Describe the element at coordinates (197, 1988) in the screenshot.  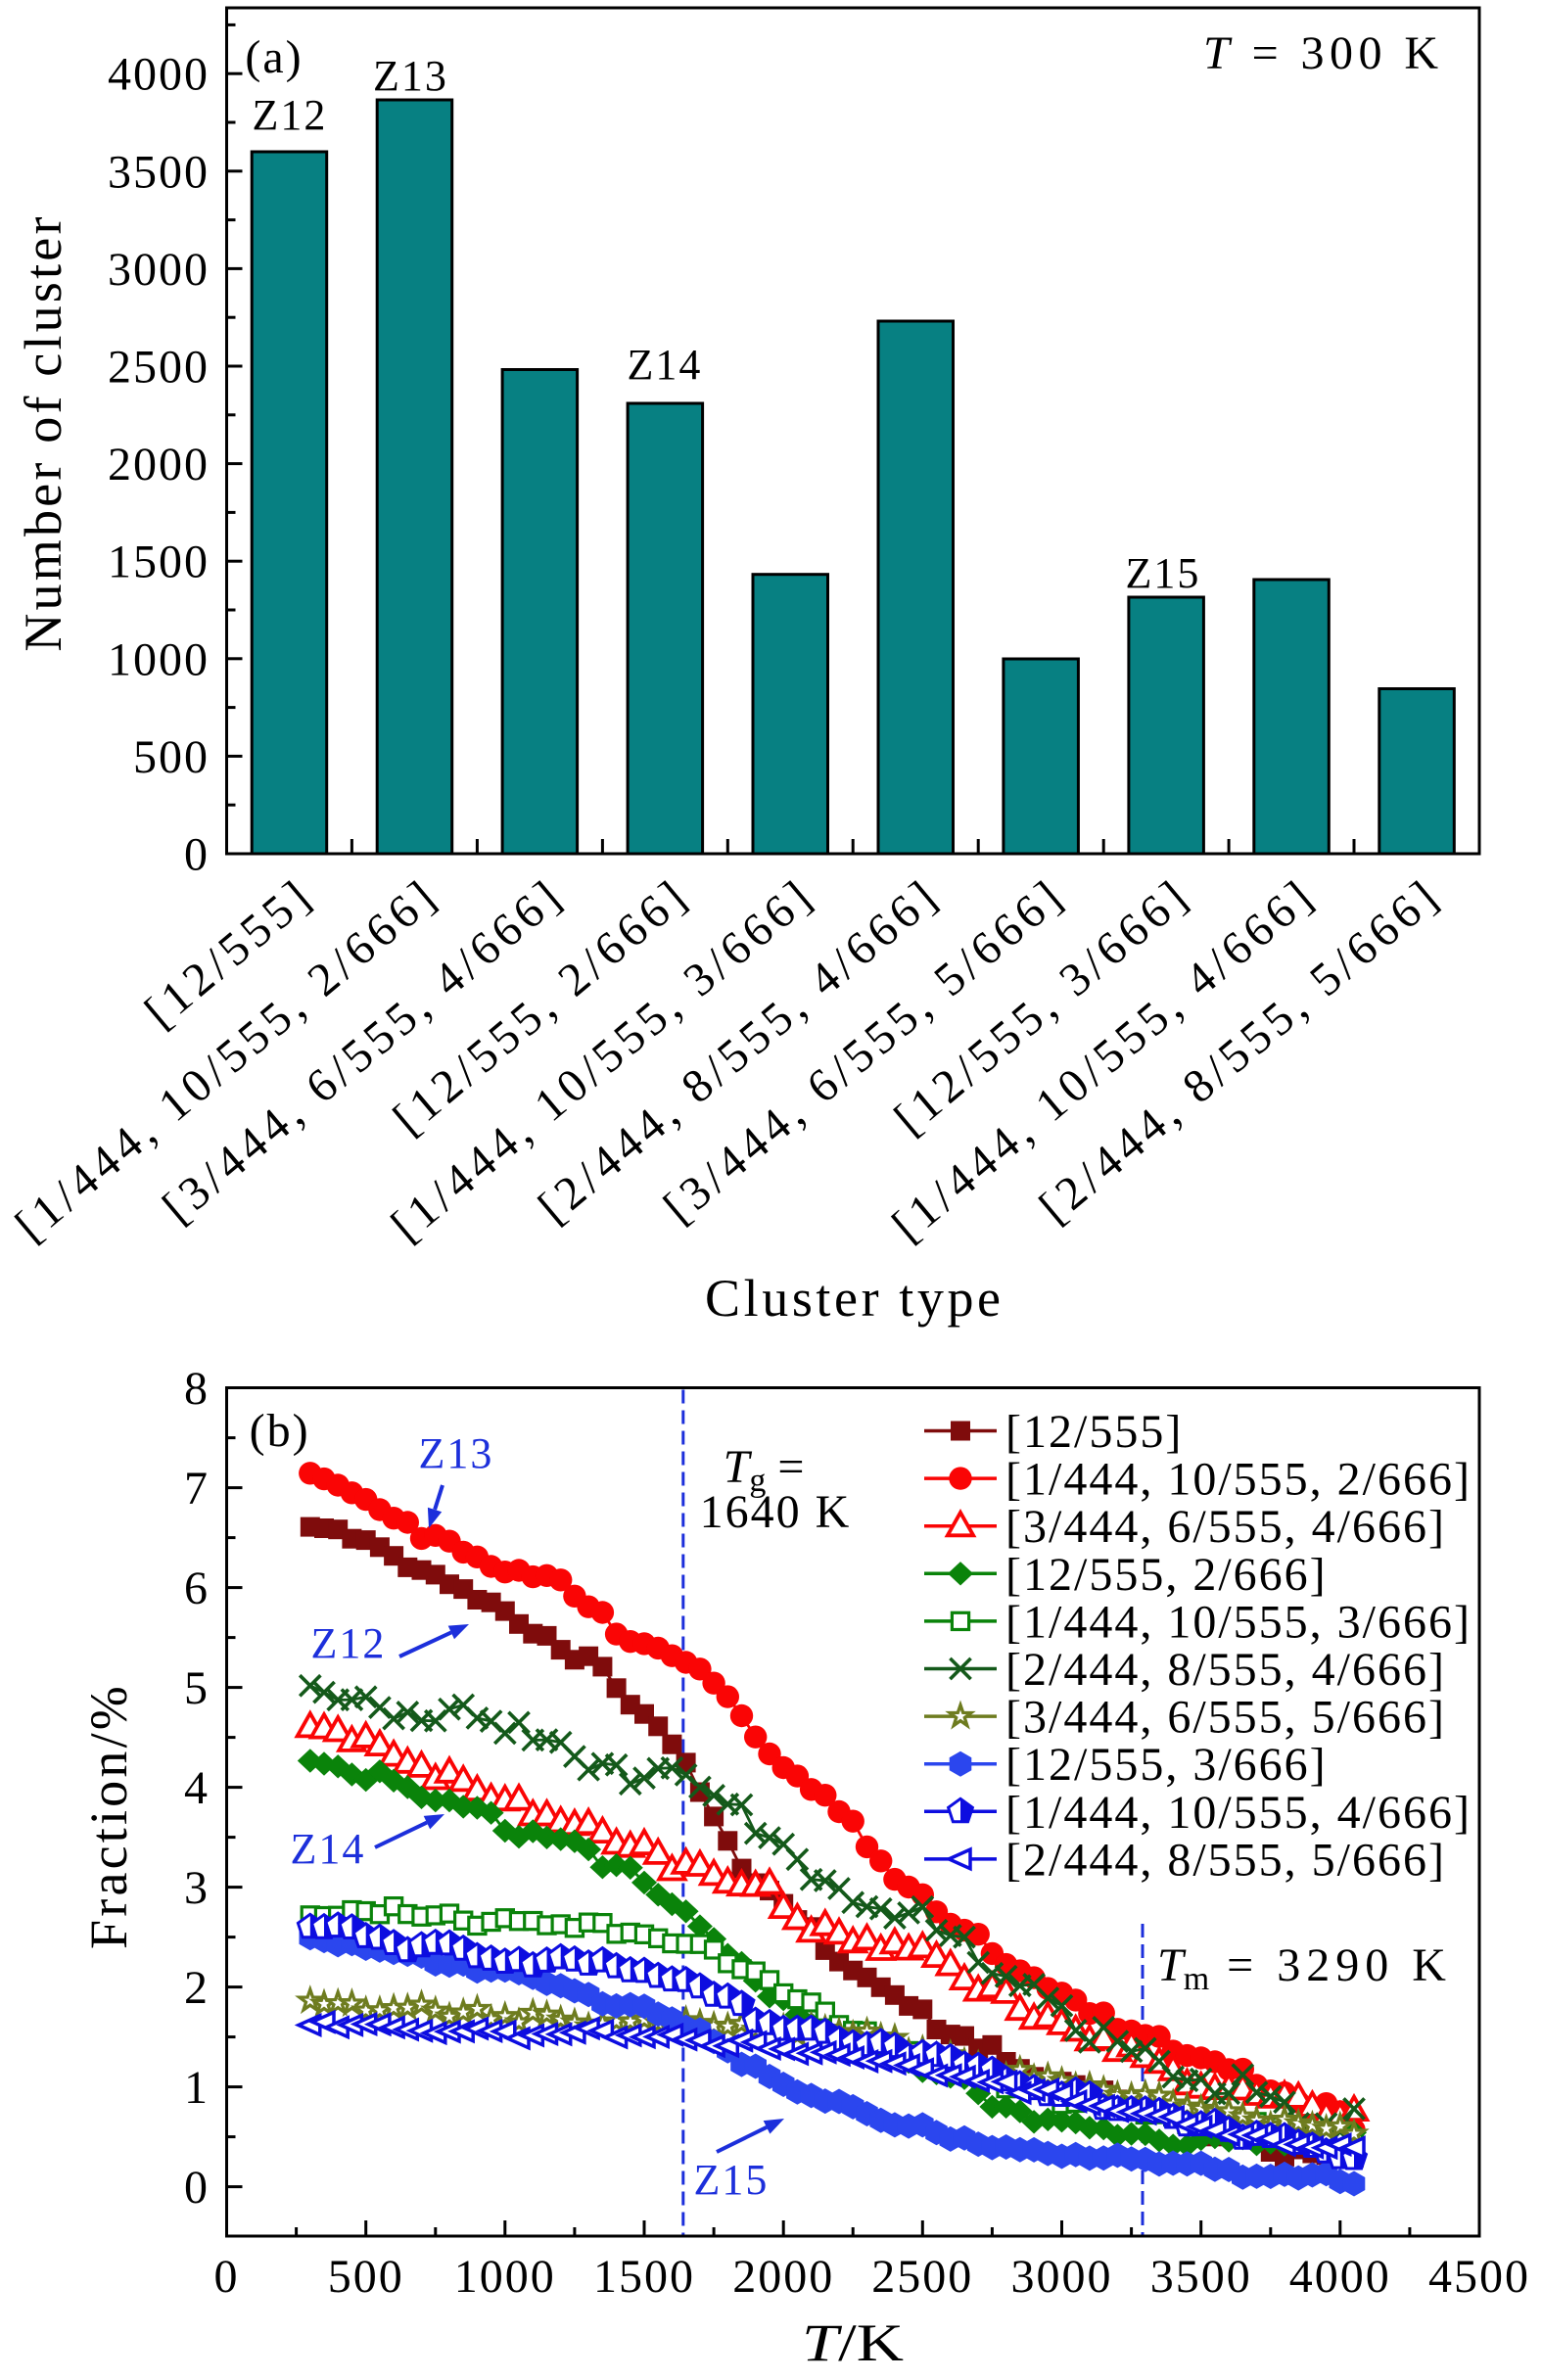
I see `svg-text: 2` at that location.